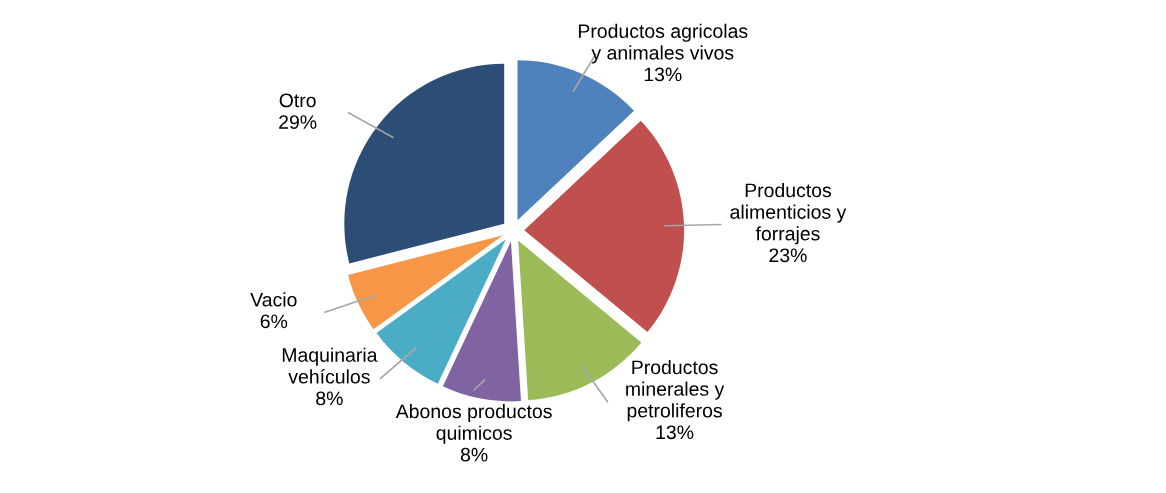  Describe the element at coordinates (297, 100) in the screenshot. I see `slice-label: Otro` at that location.